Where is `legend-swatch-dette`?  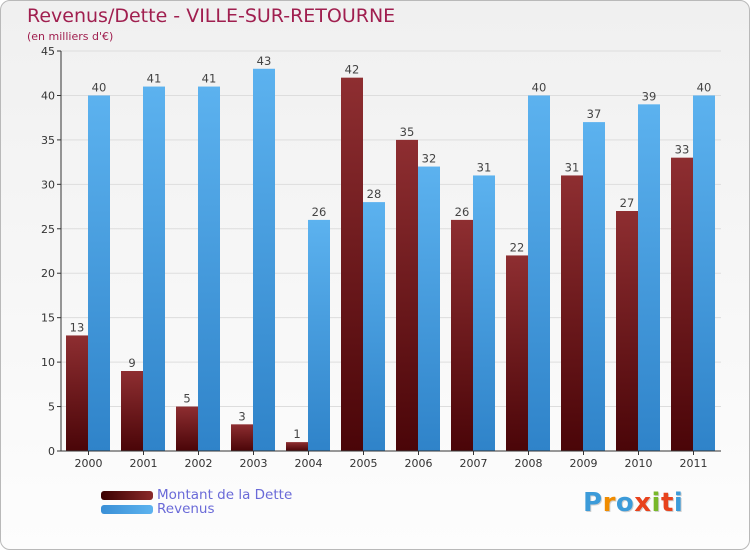 legend-swatch-dette is located at coordinates (127, 495).